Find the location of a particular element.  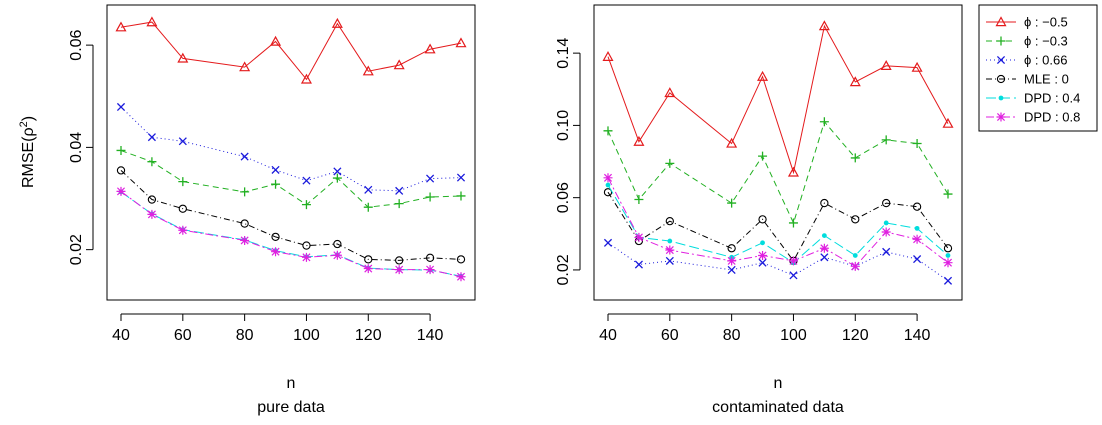

y-axis: 0.02 0.06 0.10 0.14 is located at coordinates (568, 161).